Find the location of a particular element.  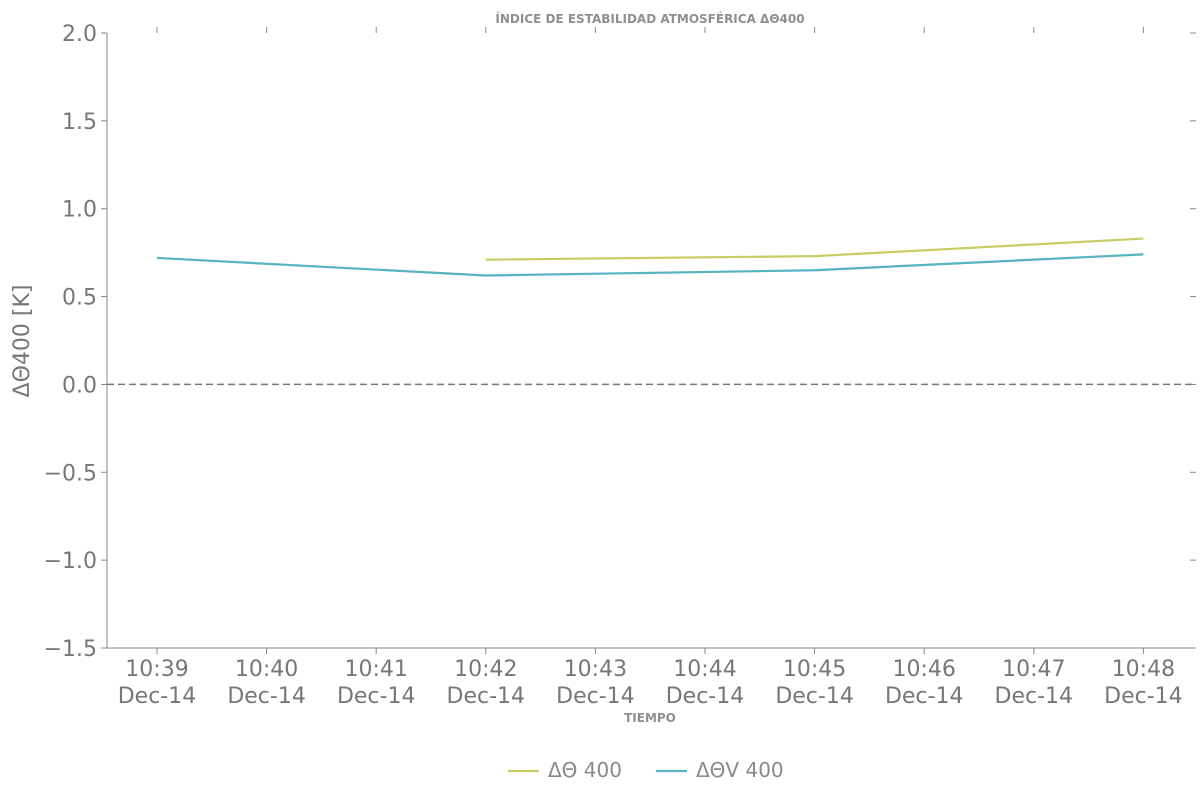

legend-label-1: ΔΘ 400 is located at coordinates (585, 770).